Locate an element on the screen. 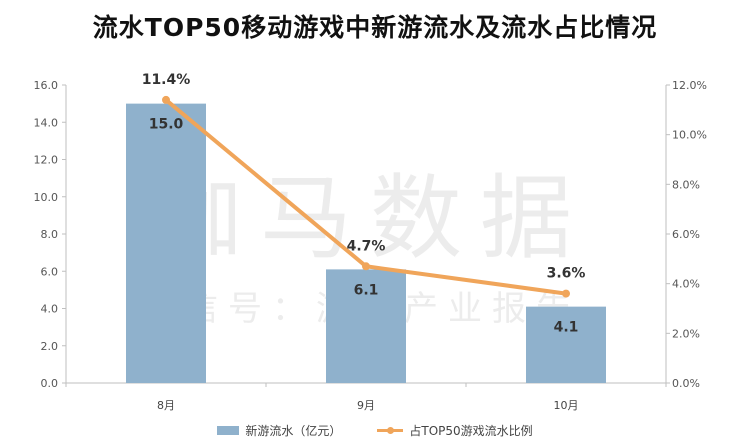  legend-swatch-bar is located at coordinates (228, 430).